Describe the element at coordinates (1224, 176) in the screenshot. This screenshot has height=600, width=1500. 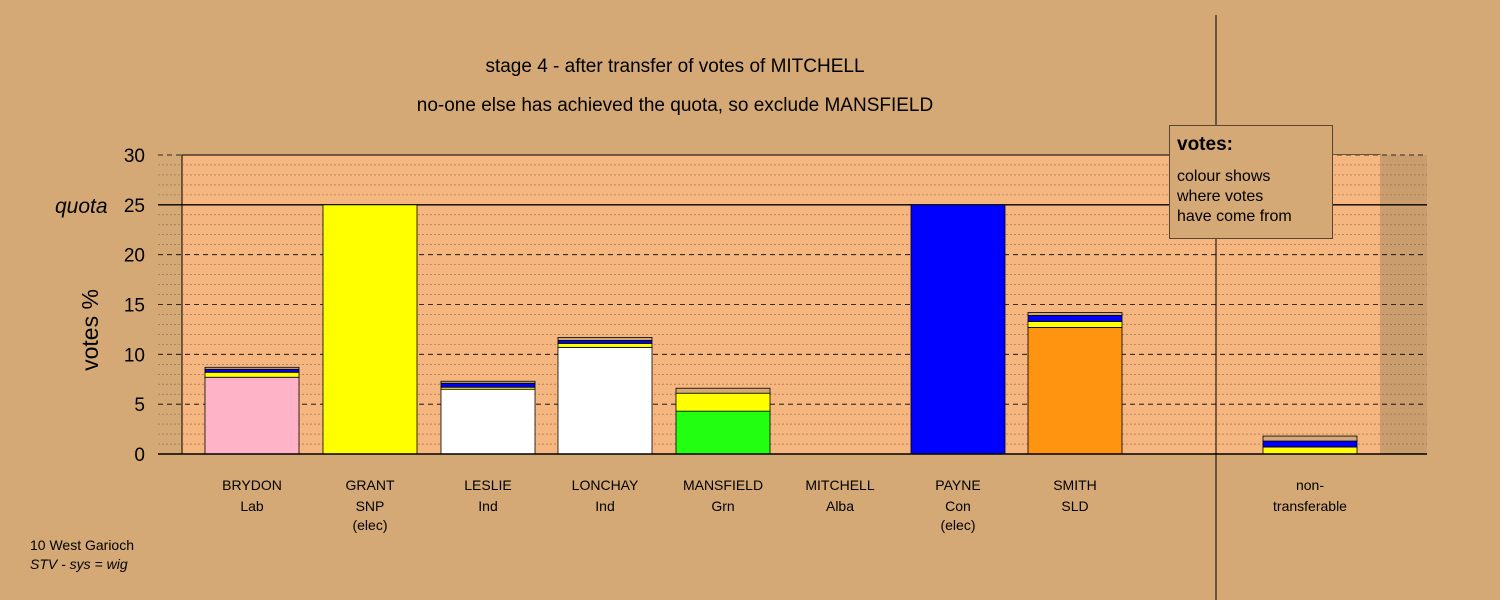
I see `legend-line: colour shows` at that location.